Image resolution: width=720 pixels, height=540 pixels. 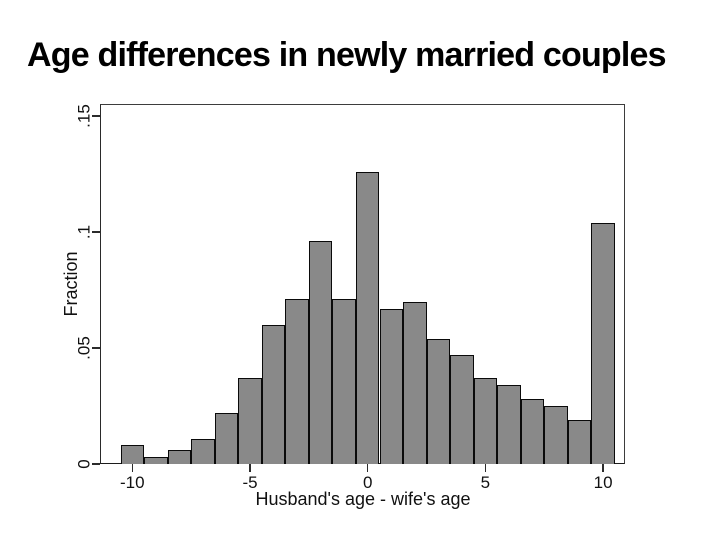 I want to click on y-tick-label: .15, so click(x=84, y=115).